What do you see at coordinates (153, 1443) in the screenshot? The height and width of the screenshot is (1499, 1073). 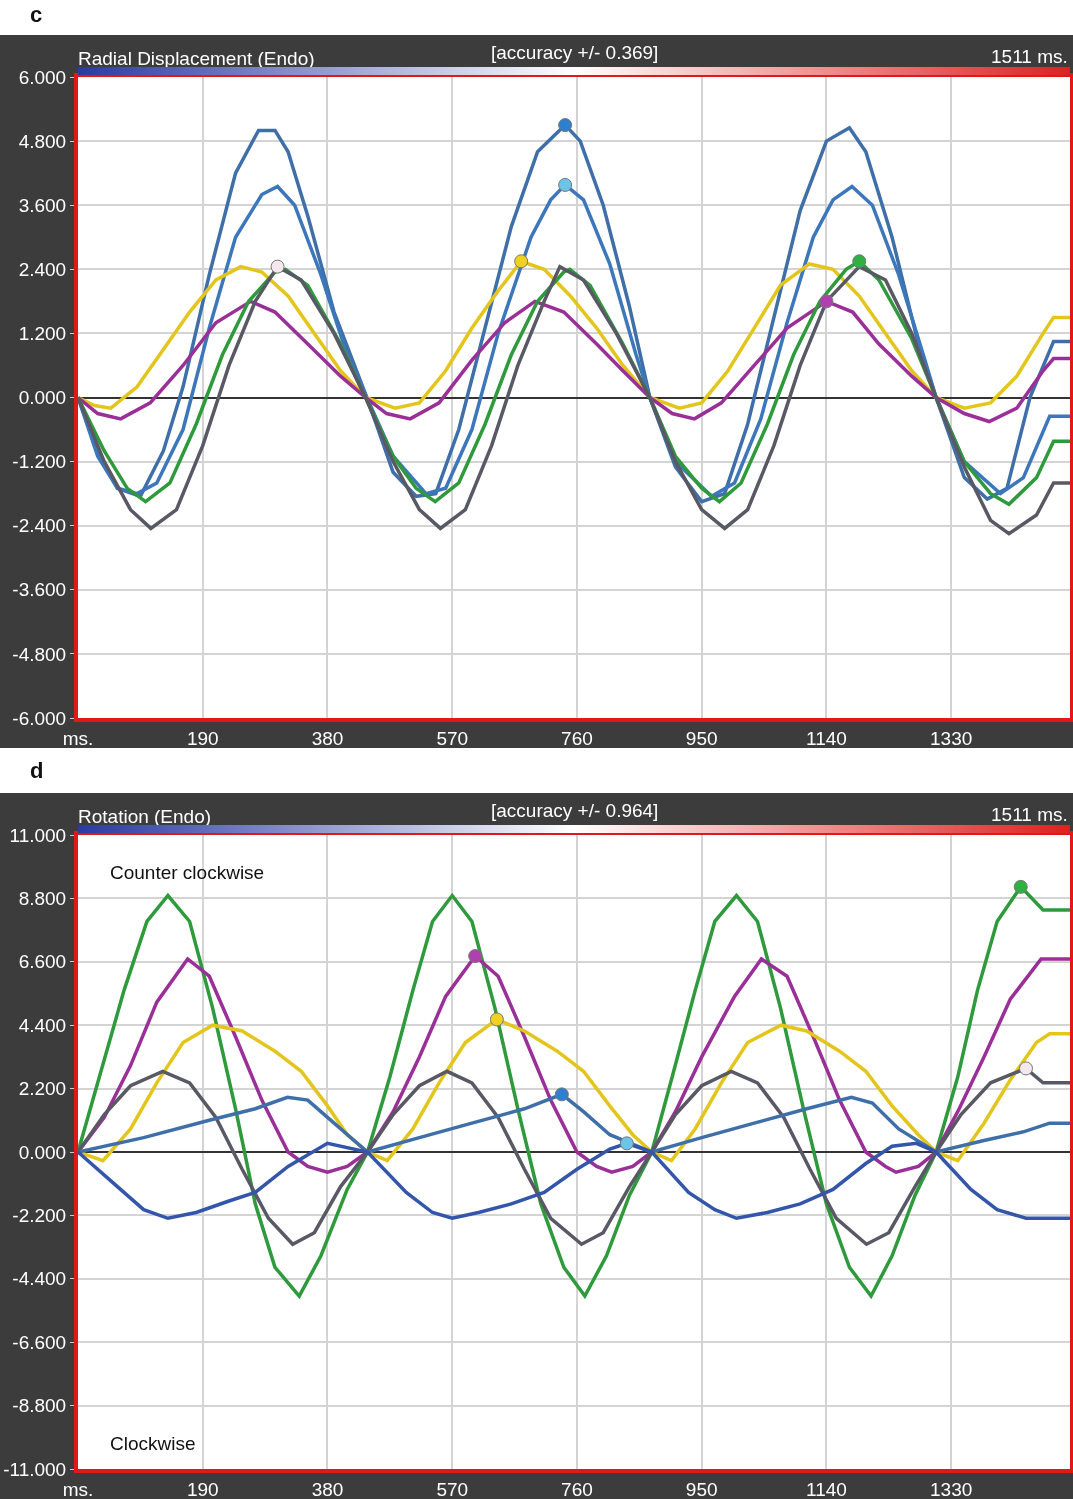 I see `annotation: Clockwise` at bounding box center [153, 1443].